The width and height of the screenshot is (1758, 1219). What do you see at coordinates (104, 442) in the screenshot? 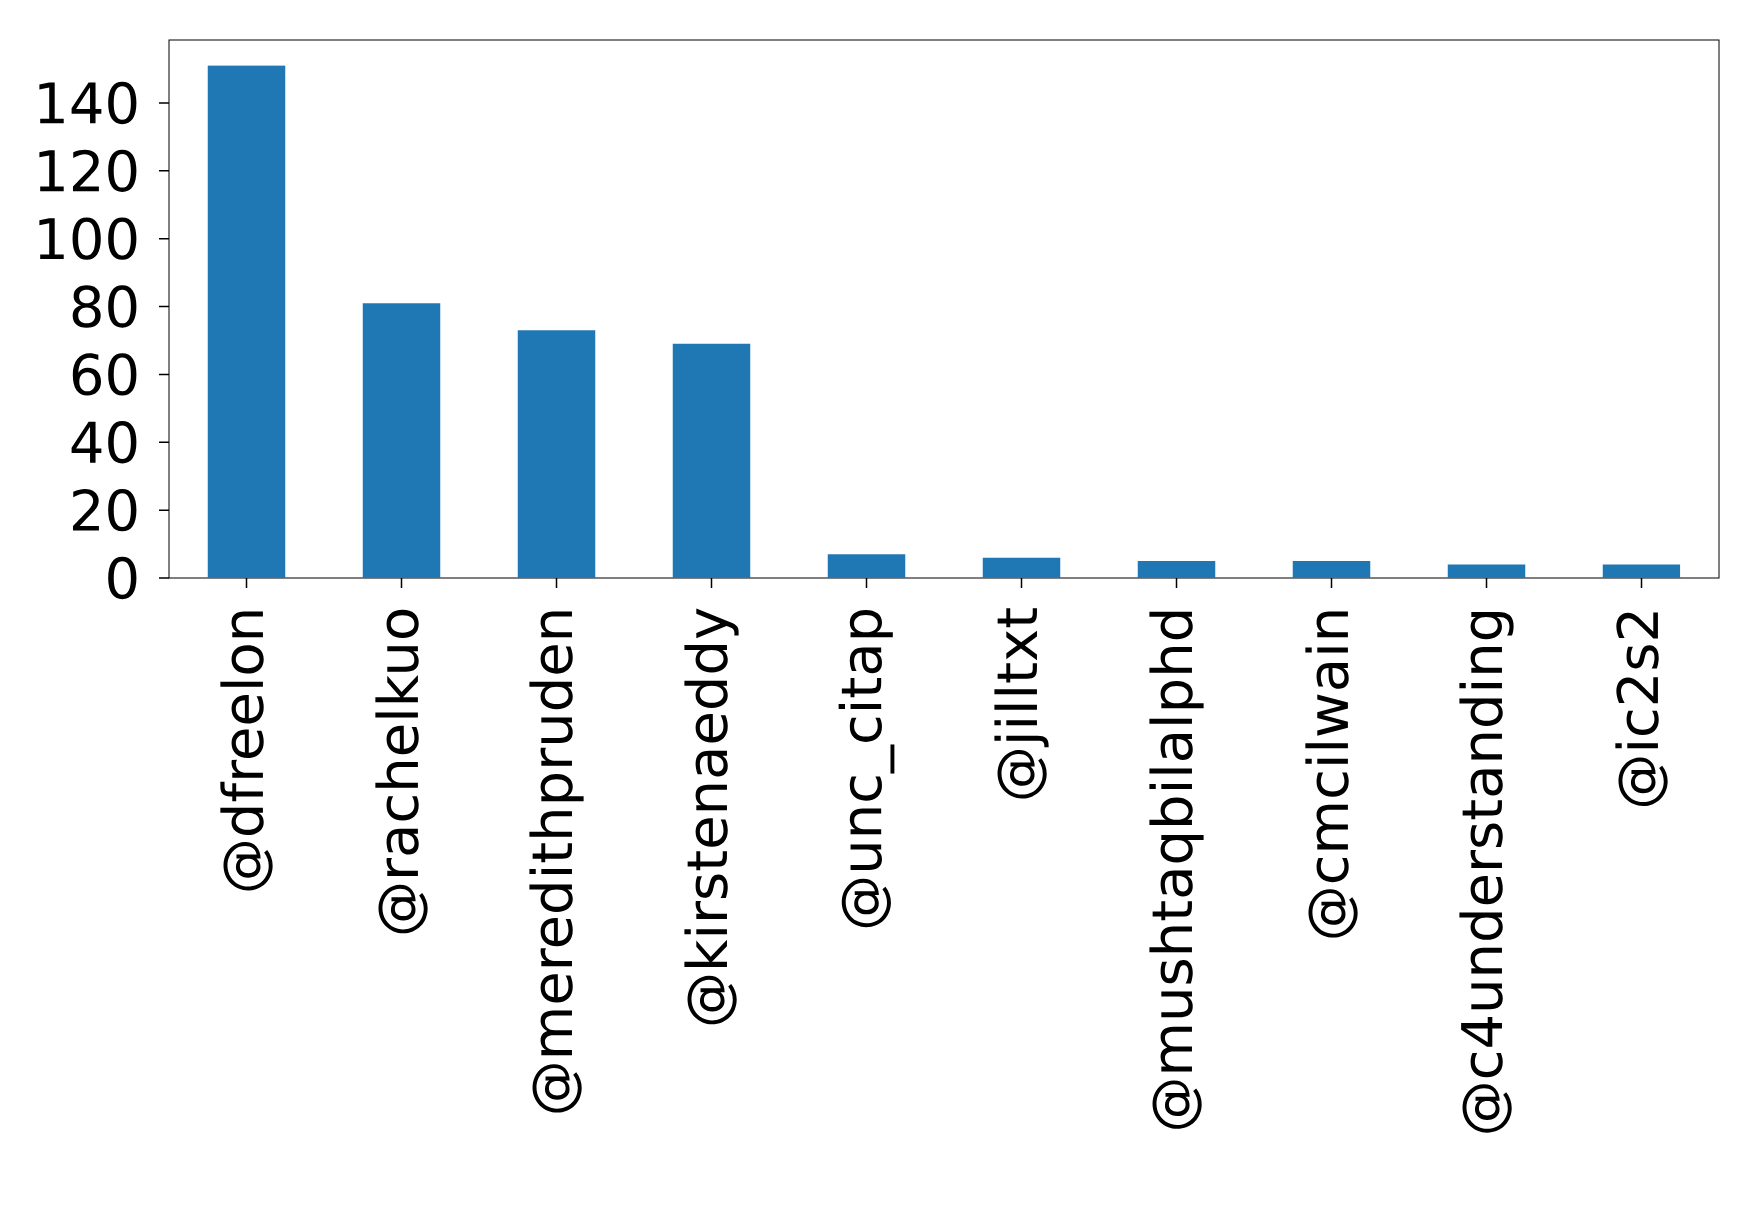
I see `y-tick-label: 40` at bounding box center [104, 442].